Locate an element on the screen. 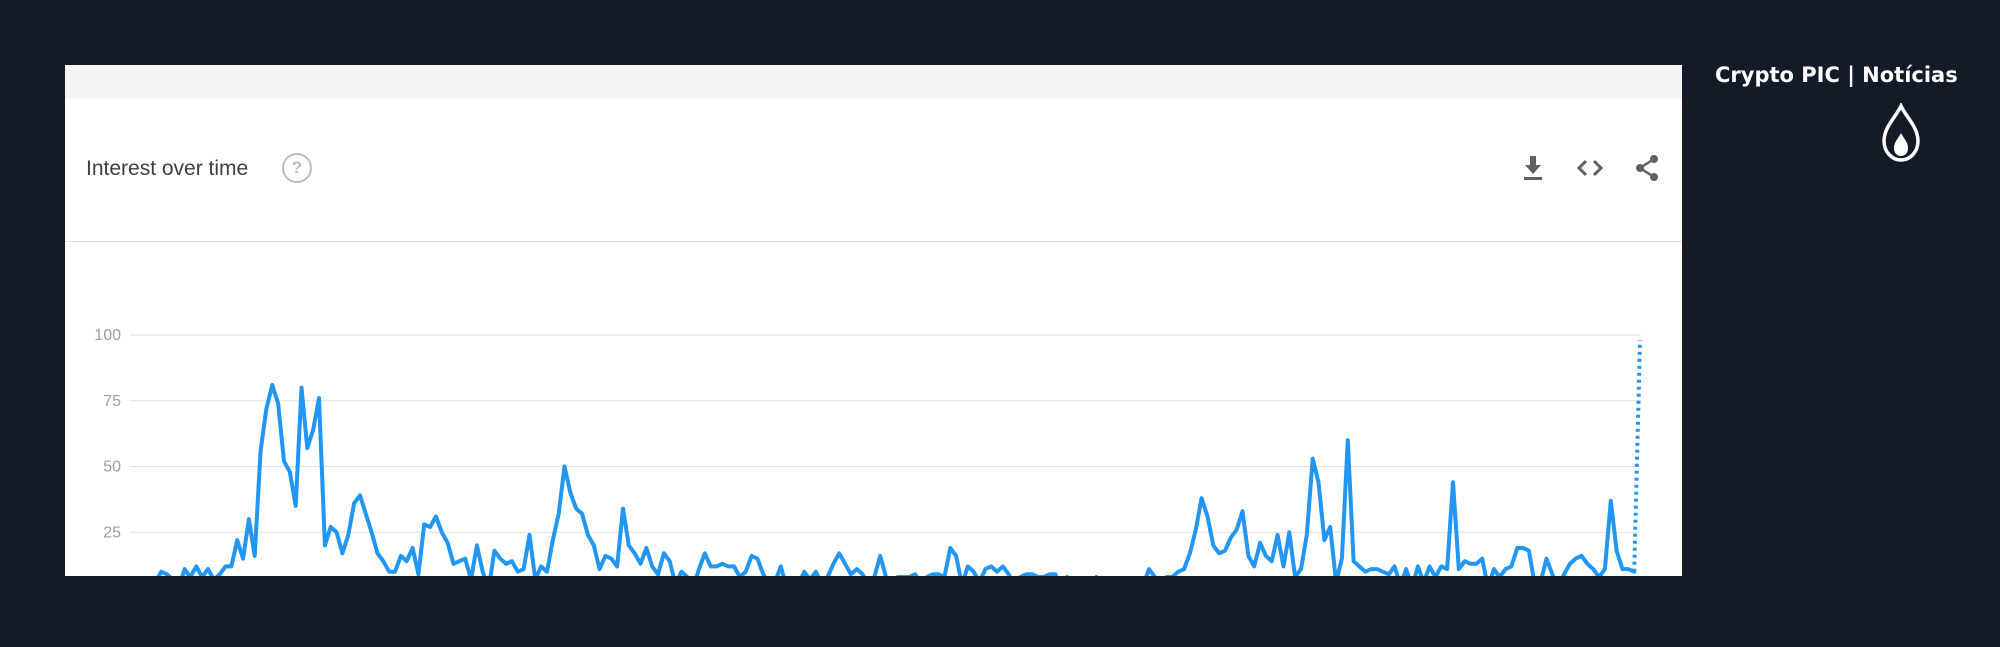 This screenshot has height=647, width=2000. y-tick-label: 75 is located at coordinates (112, 401).